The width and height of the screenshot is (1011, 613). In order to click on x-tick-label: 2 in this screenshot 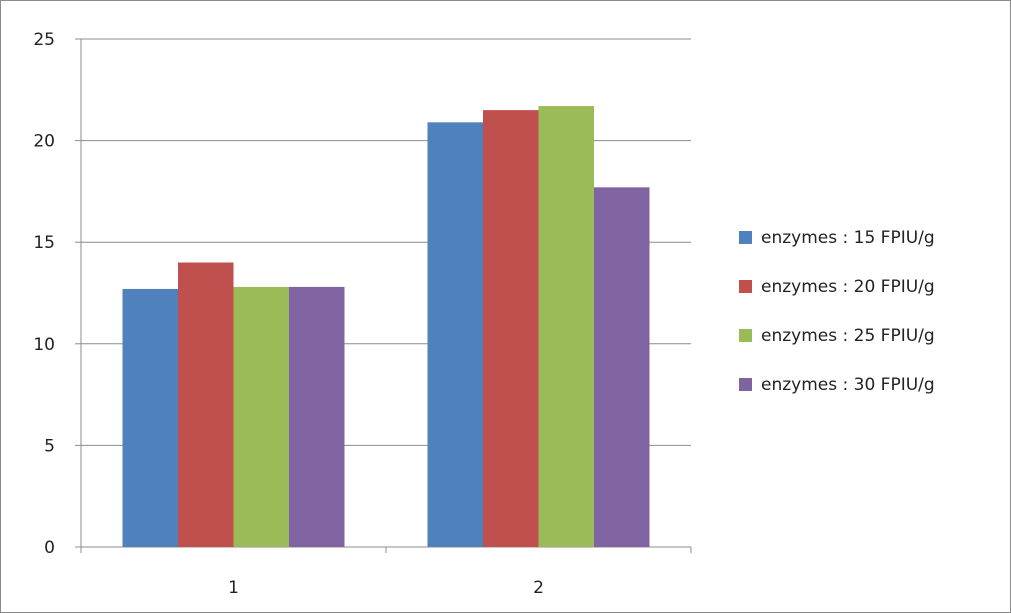, I will do `click(538, 588)`.